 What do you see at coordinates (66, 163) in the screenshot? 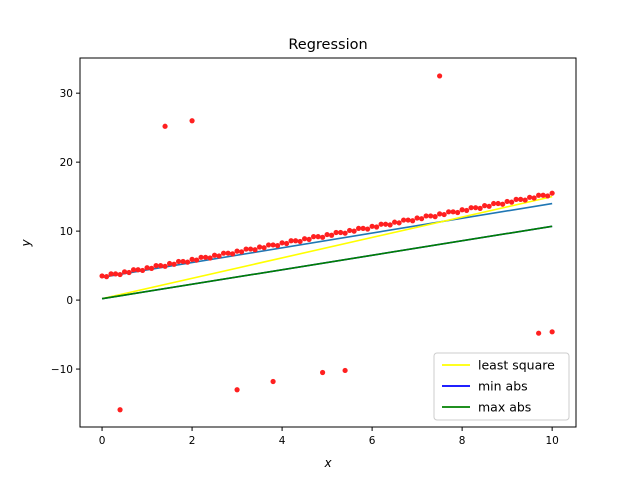
I see `y-tick-label: 20` at bounding box center [66, 163].